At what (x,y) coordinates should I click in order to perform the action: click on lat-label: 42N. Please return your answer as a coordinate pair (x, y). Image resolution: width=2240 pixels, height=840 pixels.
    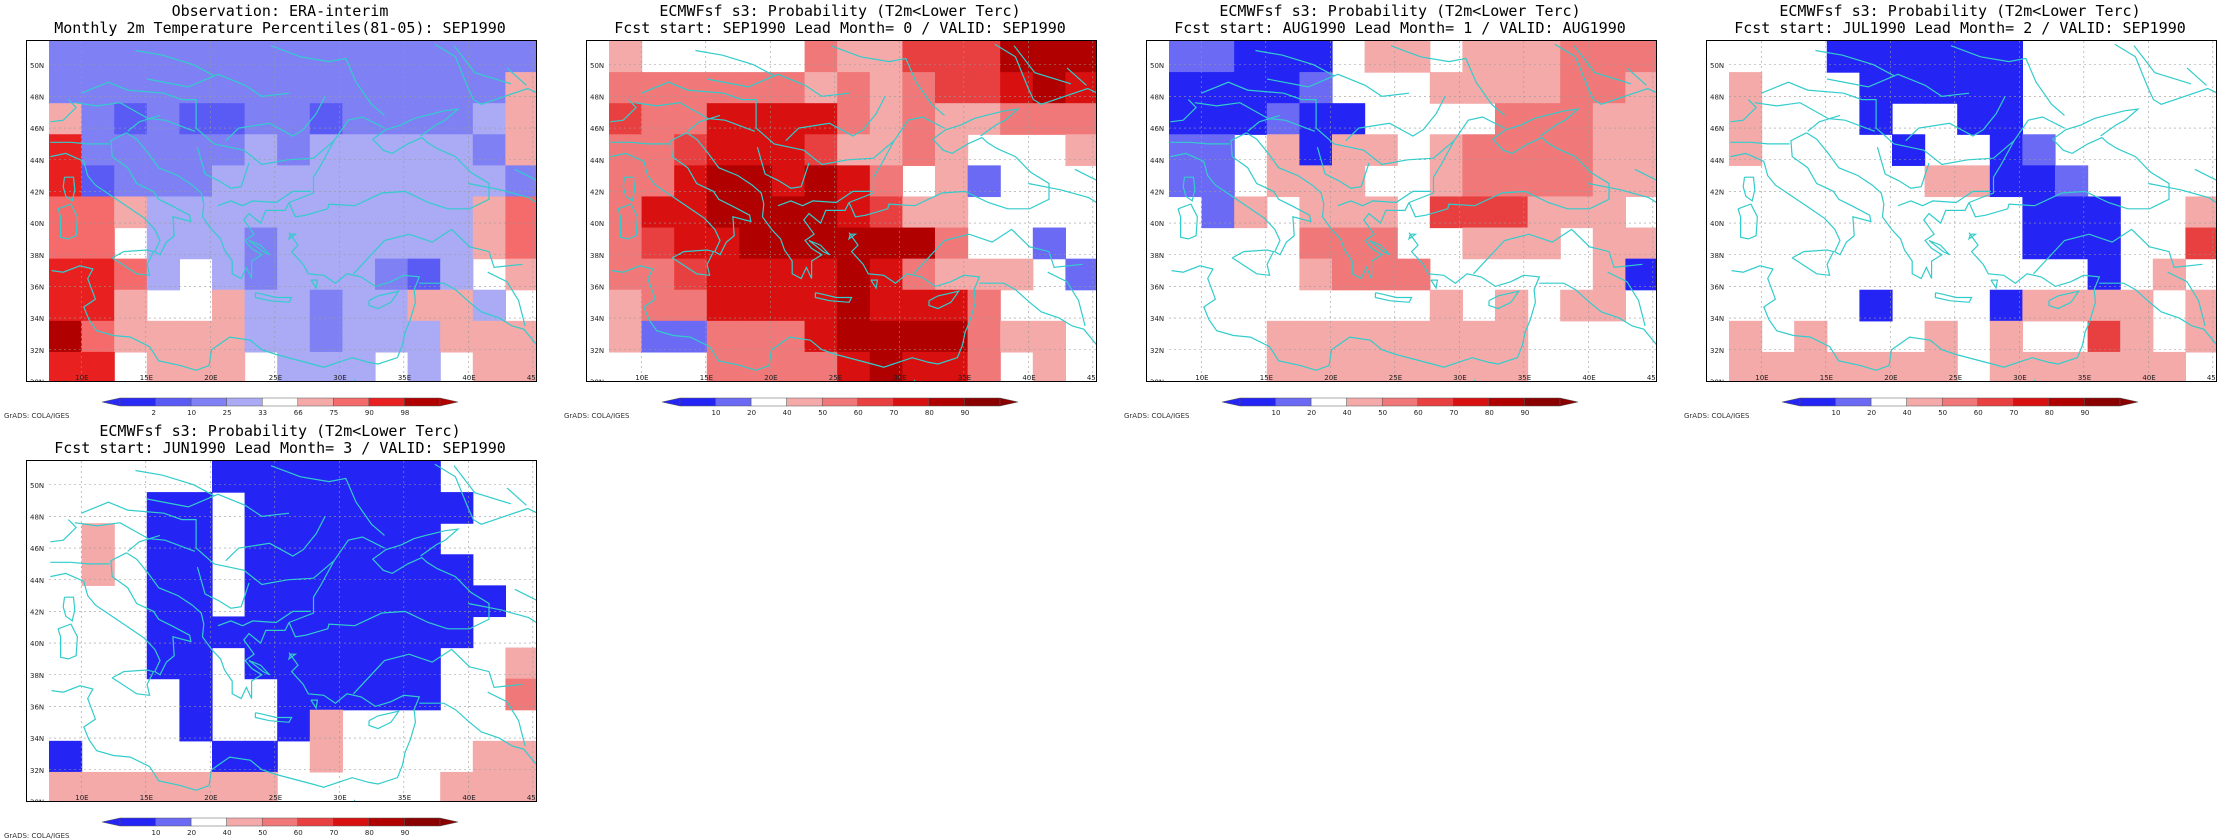
    Looking at the image, I should click on (1717, 192).